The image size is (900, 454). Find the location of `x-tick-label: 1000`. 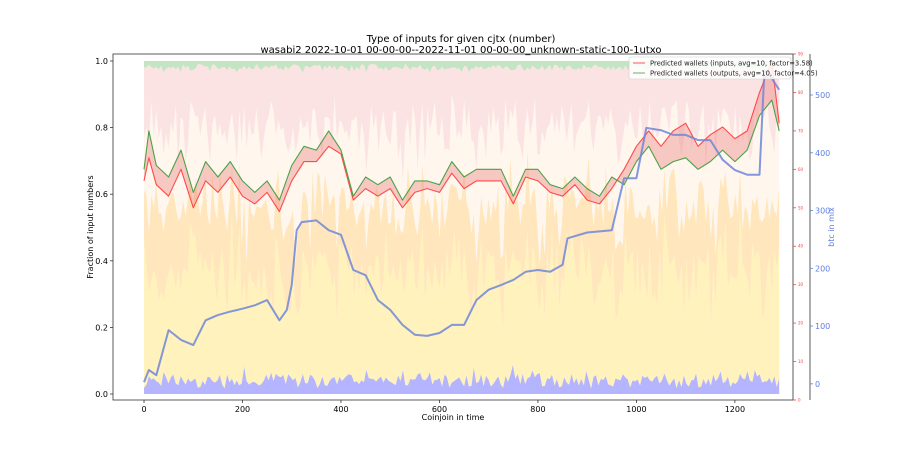

x-tick-label: 1000 is located at coordinates (636, 409).